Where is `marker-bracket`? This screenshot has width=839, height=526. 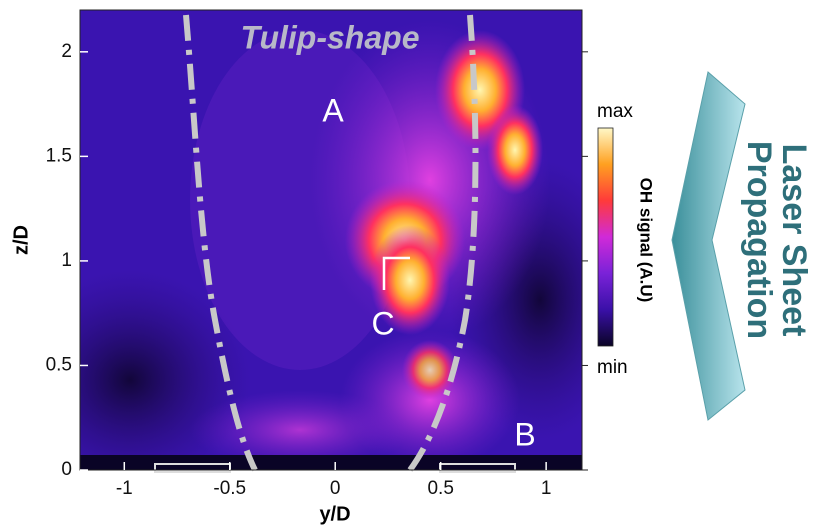
marker-bracket is located at coordinates (396, 273).